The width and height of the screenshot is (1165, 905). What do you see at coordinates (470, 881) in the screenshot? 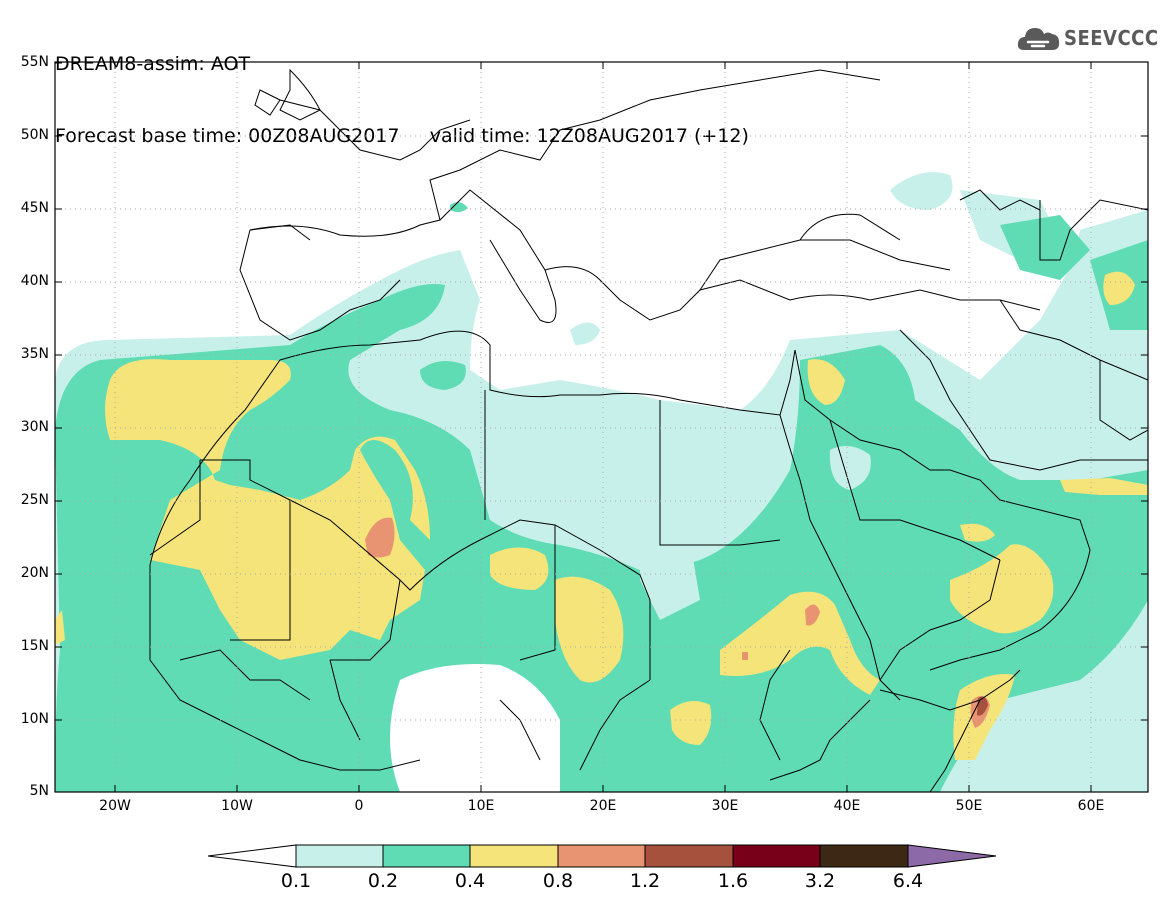
I see `colorbar-label: 0.4` at bounding box center [470, 881].